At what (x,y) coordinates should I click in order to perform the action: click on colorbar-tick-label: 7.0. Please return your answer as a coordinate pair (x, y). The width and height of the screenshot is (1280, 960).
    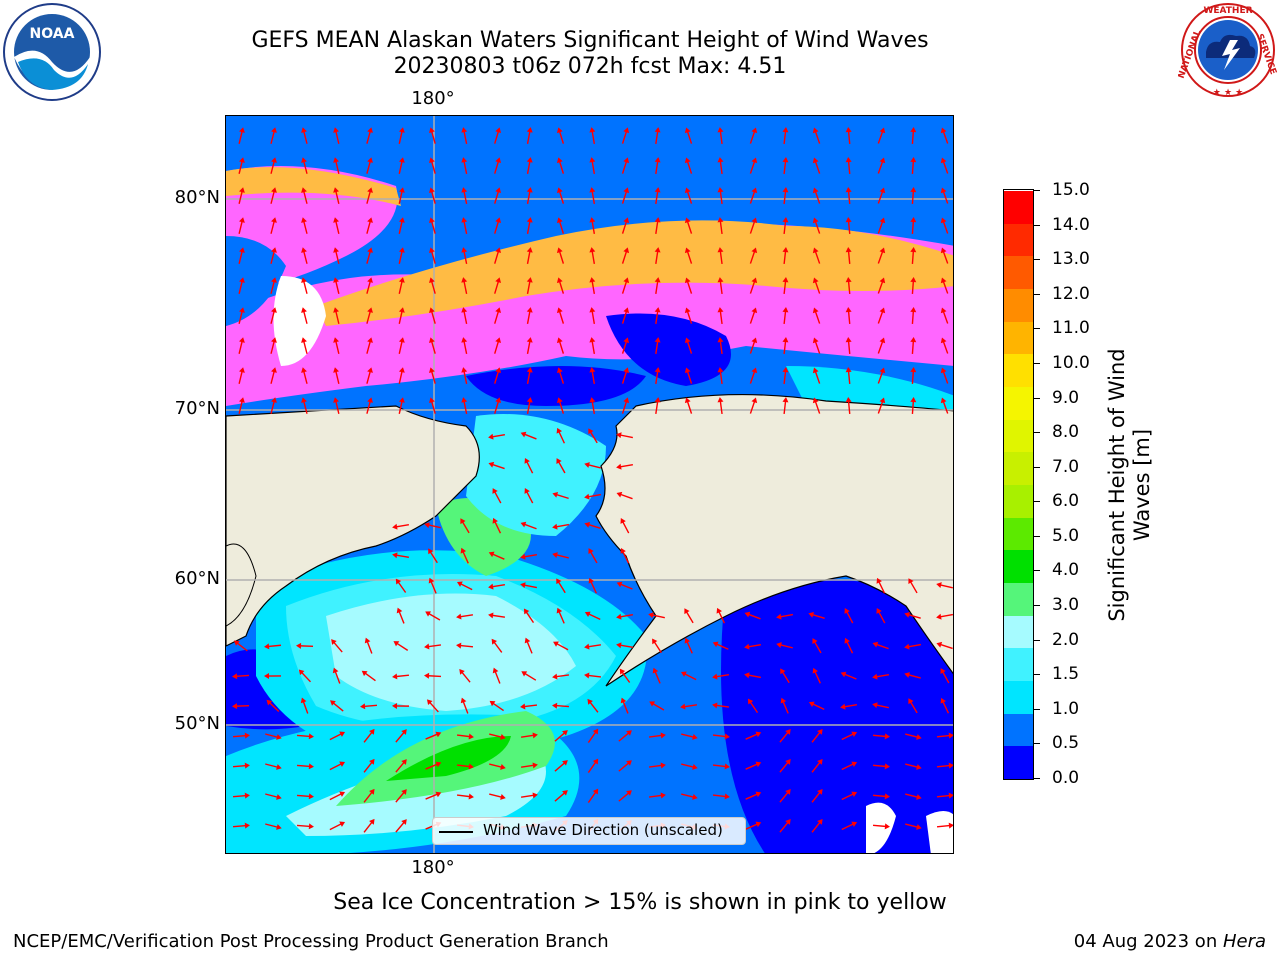
    Looking at the image, I should click on (1066, 466).